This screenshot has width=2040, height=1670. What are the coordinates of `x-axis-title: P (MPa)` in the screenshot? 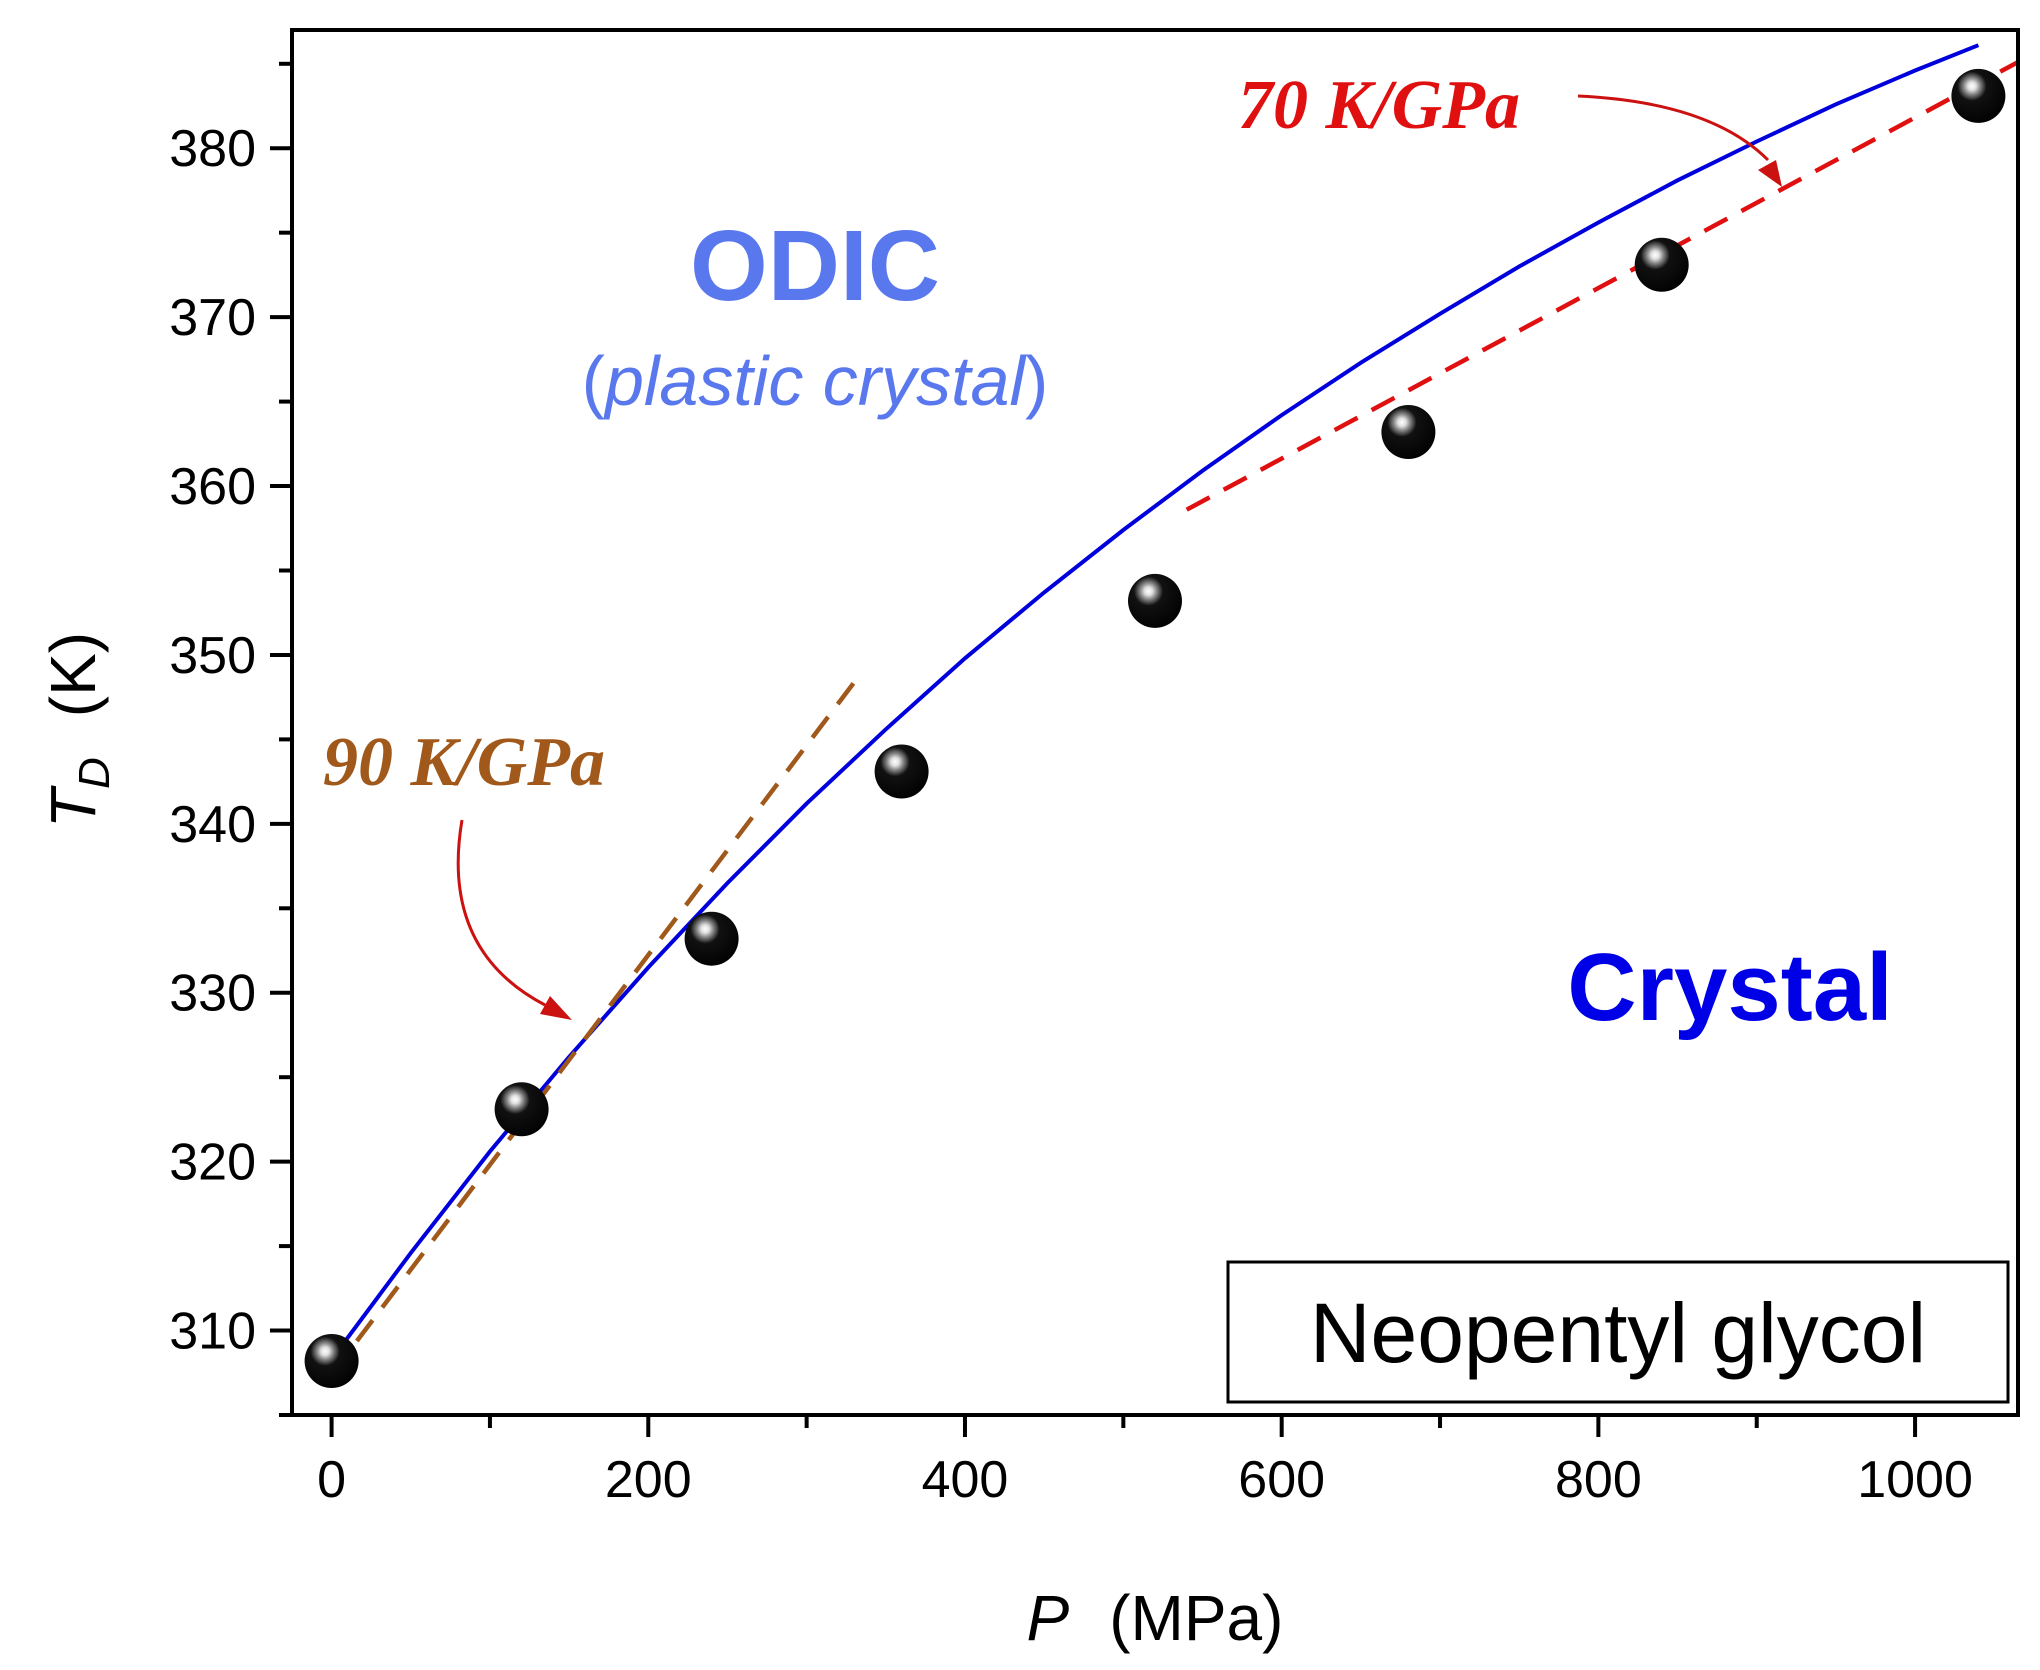 It's located at (1155, 1618).